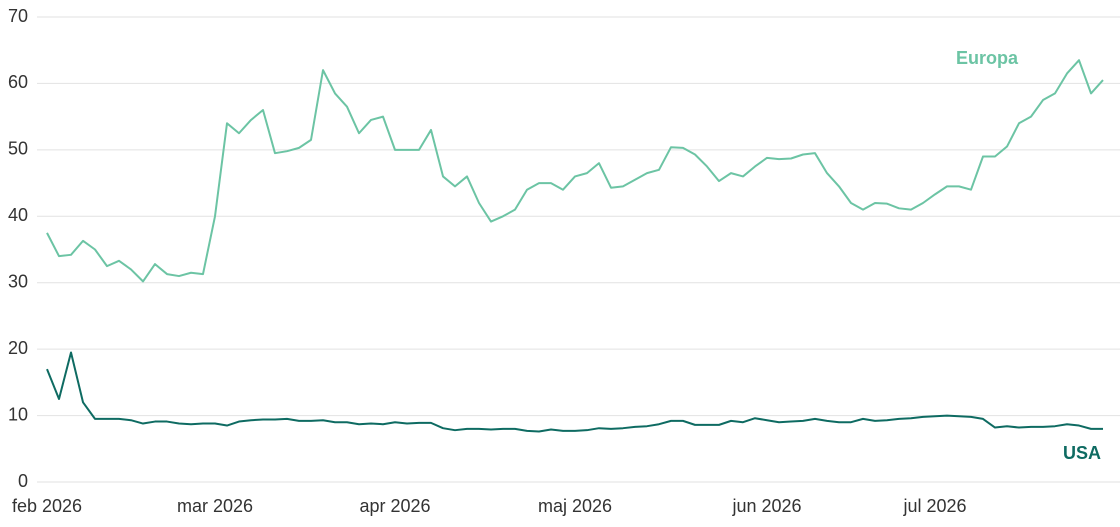 Image resolution: width=1120 pixels, height=527 pixels. Describe the element at coordinates (18, 414) in the screenshot. I see `y-tick-label: 10` at that location.